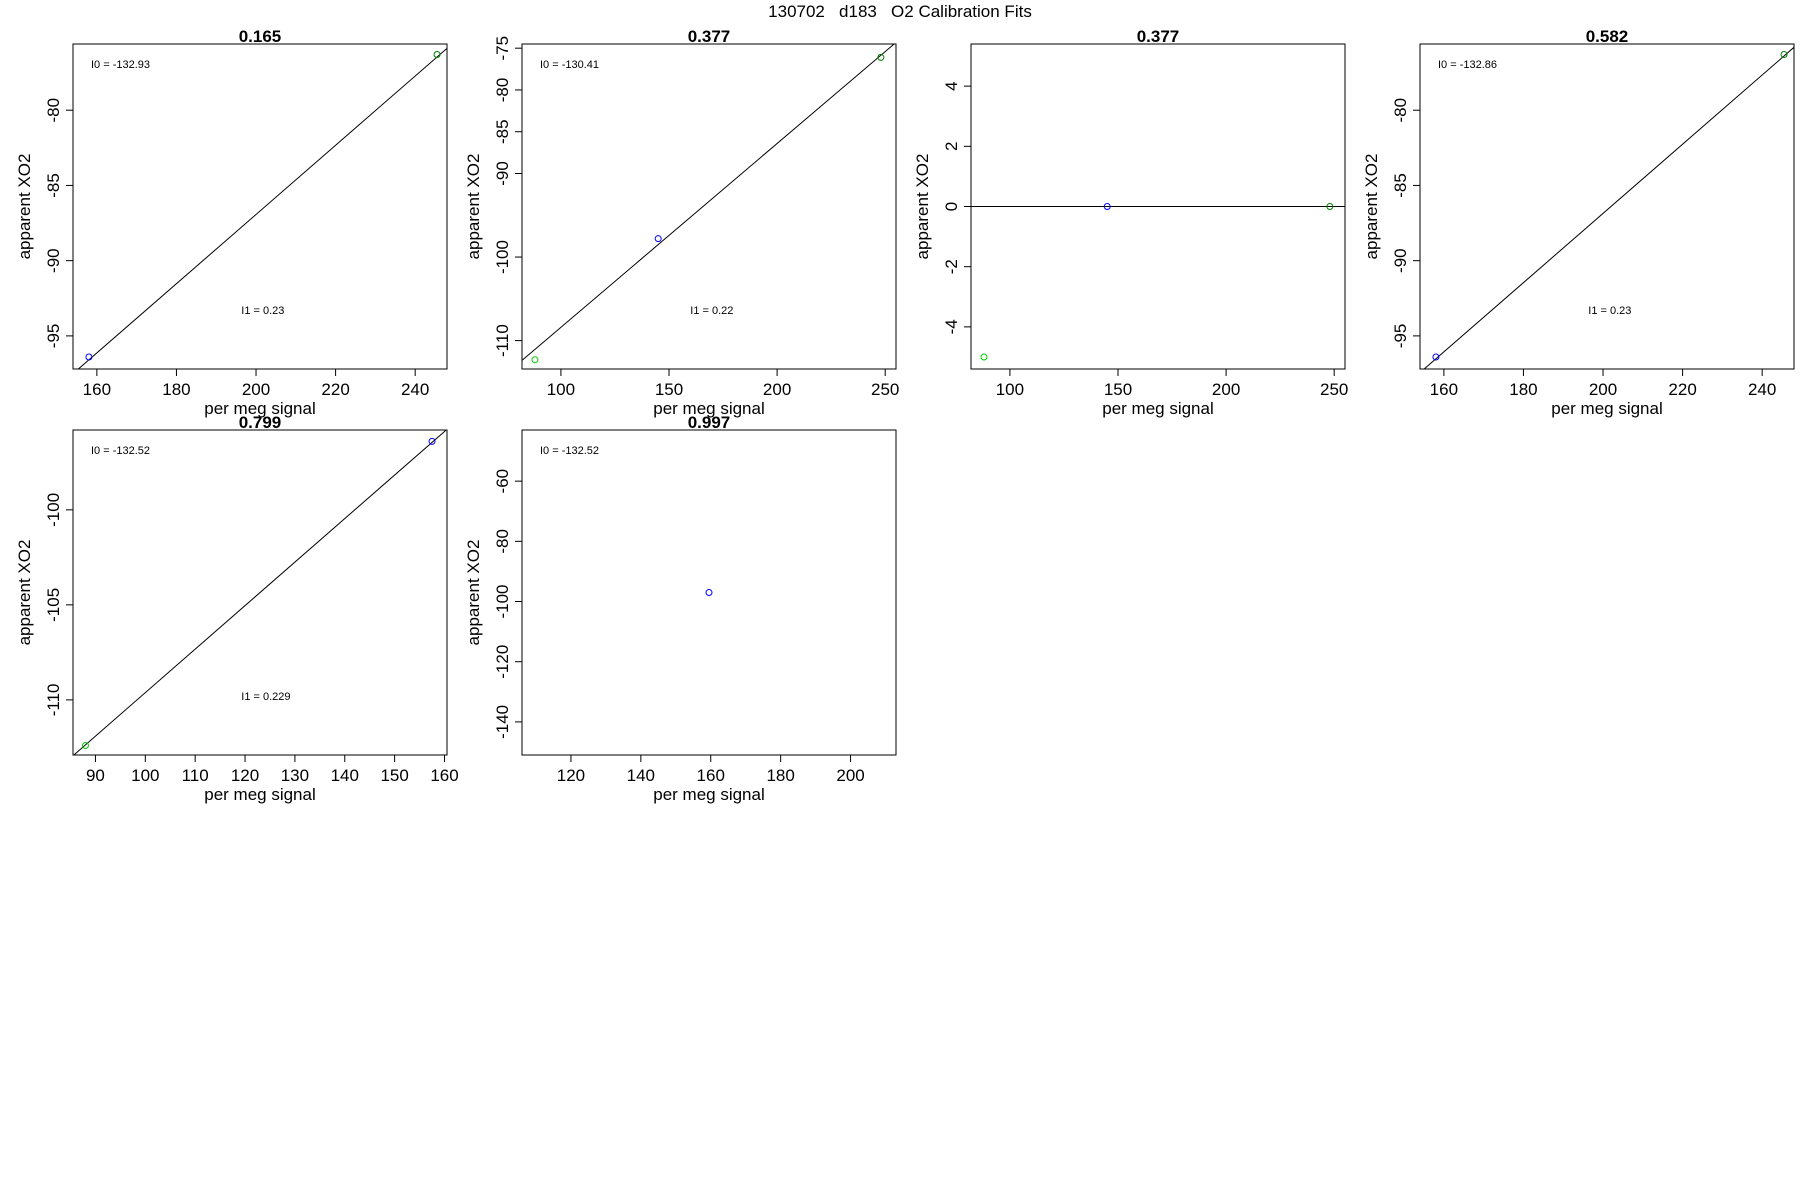 The height and width of the screenshot is (1200, 1800). What do you see at coordinates (1467, 65) in the screenshot?
I see `intercept-annotation: I0 = -132.86` at bounding box center [1467, 65].